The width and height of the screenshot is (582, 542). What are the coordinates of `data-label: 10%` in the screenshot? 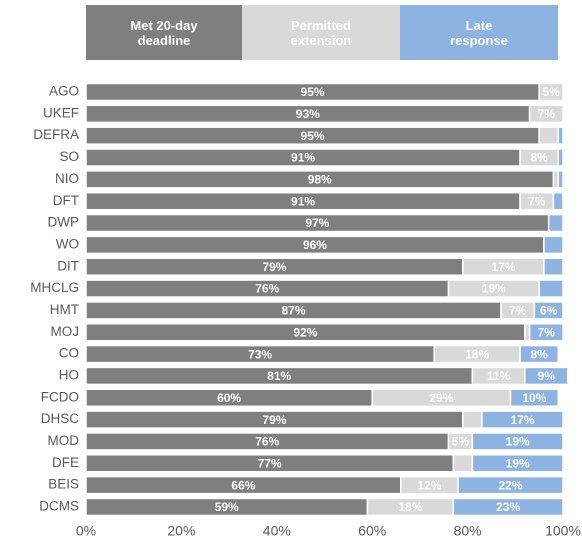 It's located at (534, 398).